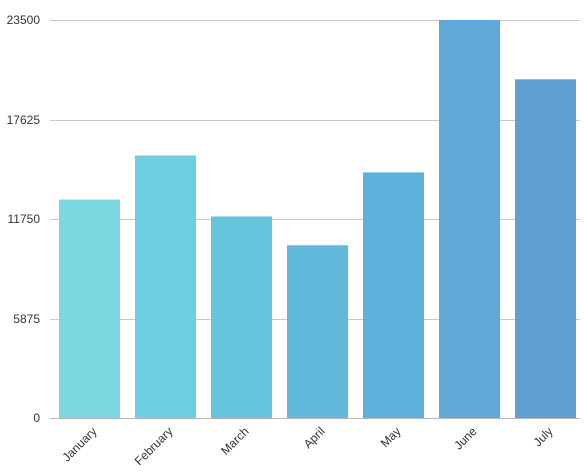  Describe the element at coordinates (469, 219) in the screenshot. I see `bar-june` at that location.